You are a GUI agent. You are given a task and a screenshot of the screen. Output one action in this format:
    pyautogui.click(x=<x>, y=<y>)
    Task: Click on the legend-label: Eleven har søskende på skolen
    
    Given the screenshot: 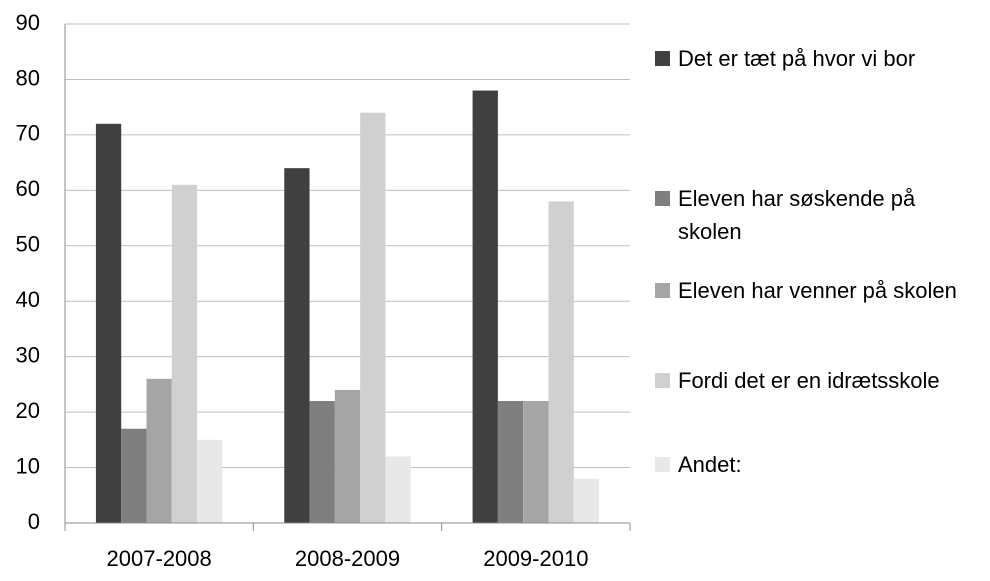 What is the action you would take?
    pyautogui.click(x=797, y=215)
    